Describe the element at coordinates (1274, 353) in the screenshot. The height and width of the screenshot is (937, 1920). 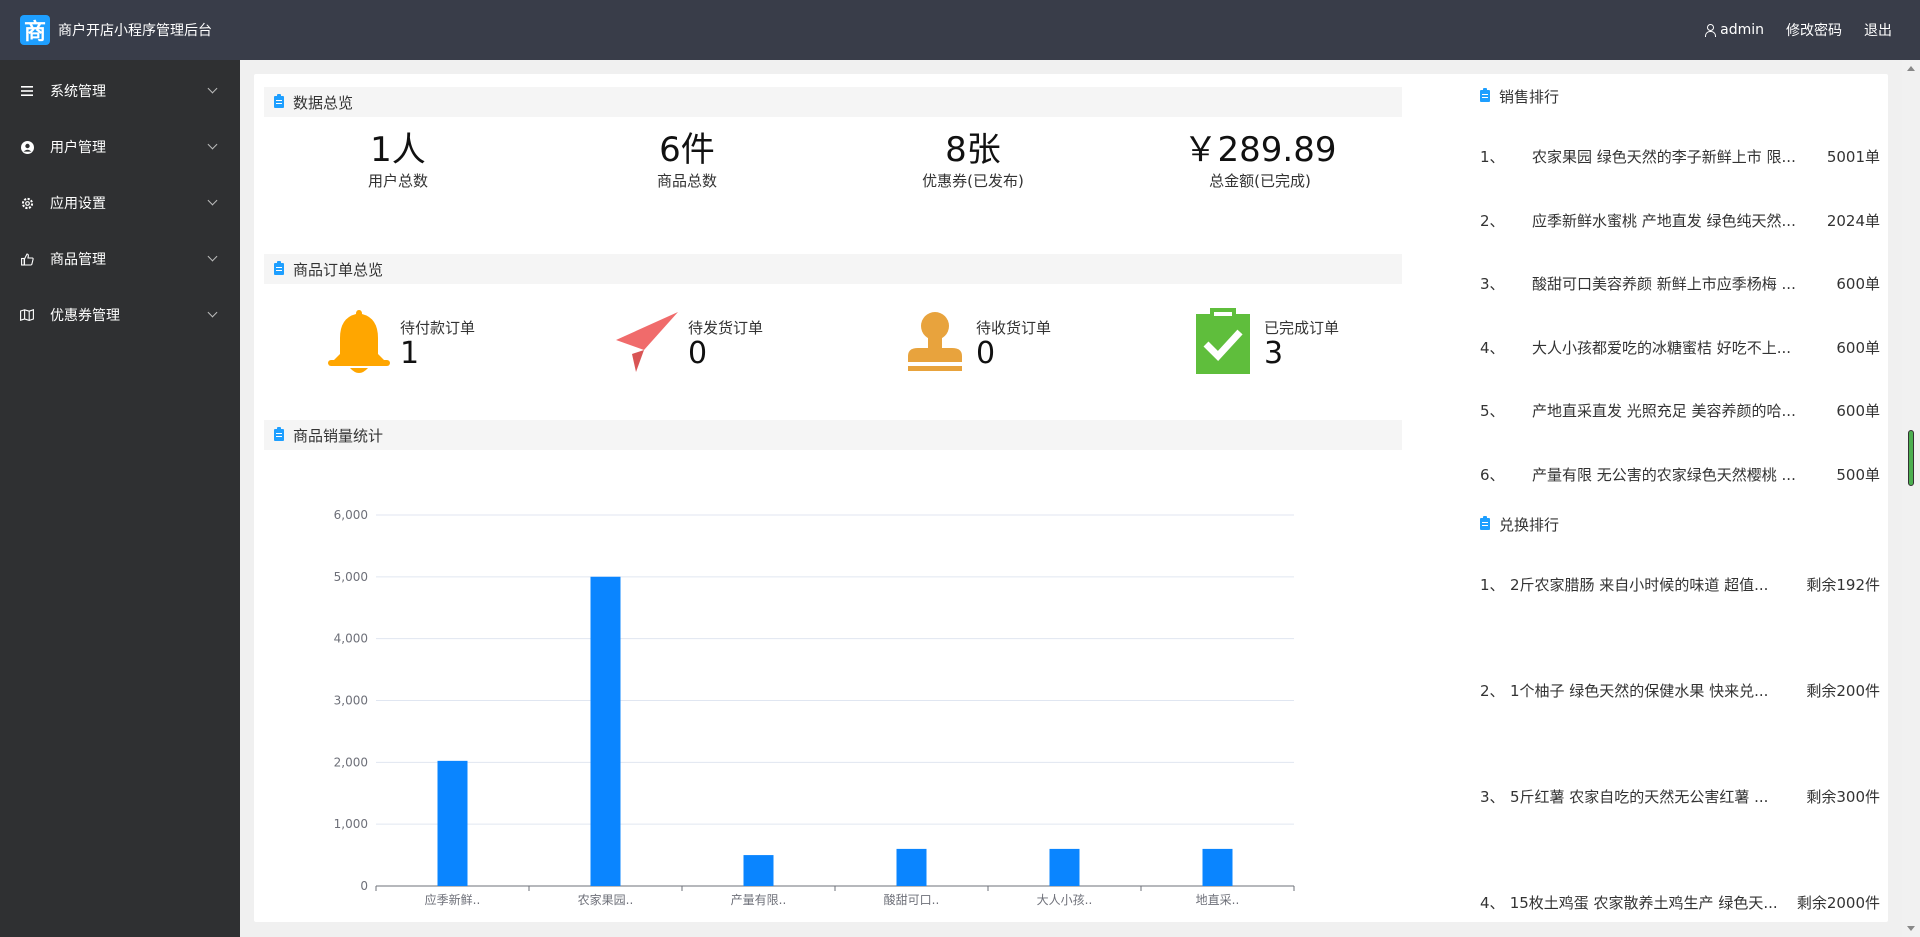
I see `order-count: 3` at that location.